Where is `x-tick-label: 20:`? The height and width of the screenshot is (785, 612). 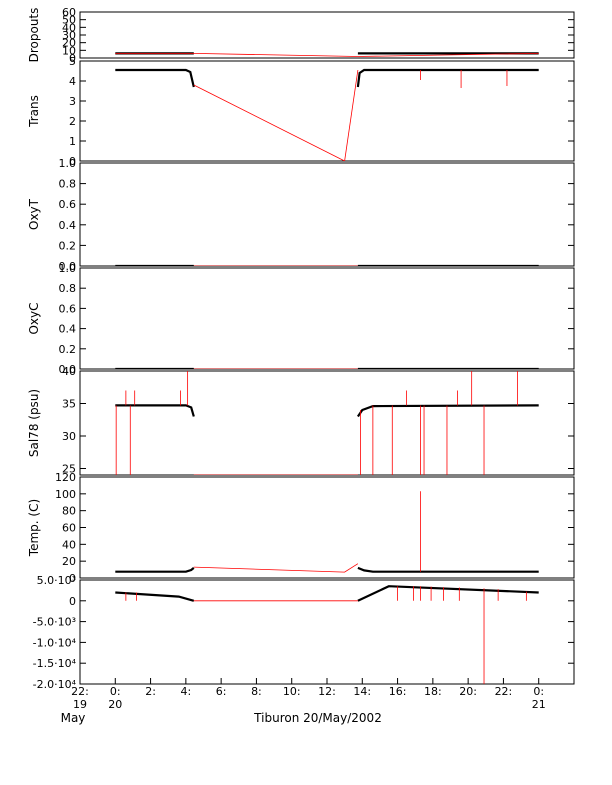 x-tick-label: 20: is located at coordinates (468, 691).